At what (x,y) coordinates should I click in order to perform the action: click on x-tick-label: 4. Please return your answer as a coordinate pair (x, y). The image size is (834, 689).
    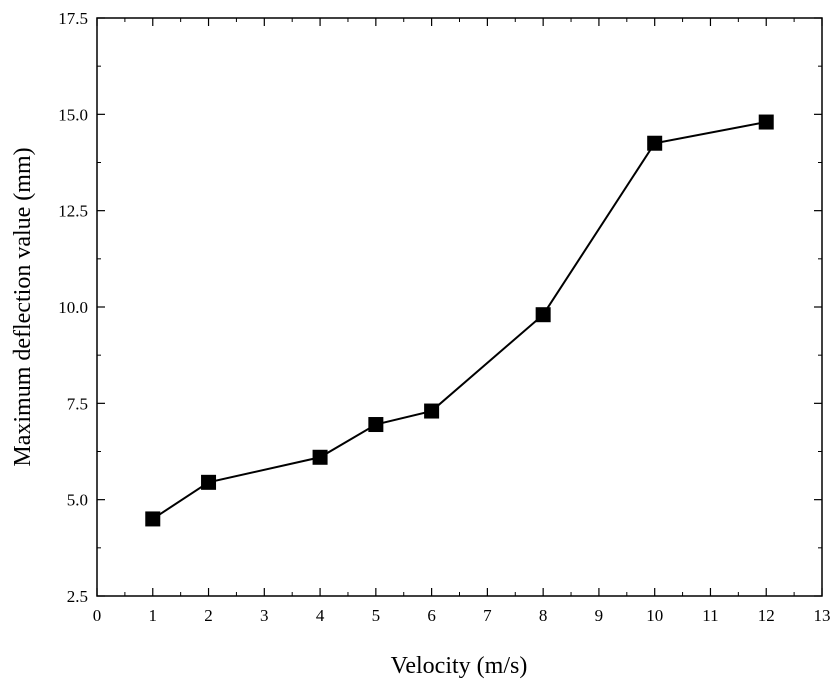
    Looking at the image, I should click on (320, 615).